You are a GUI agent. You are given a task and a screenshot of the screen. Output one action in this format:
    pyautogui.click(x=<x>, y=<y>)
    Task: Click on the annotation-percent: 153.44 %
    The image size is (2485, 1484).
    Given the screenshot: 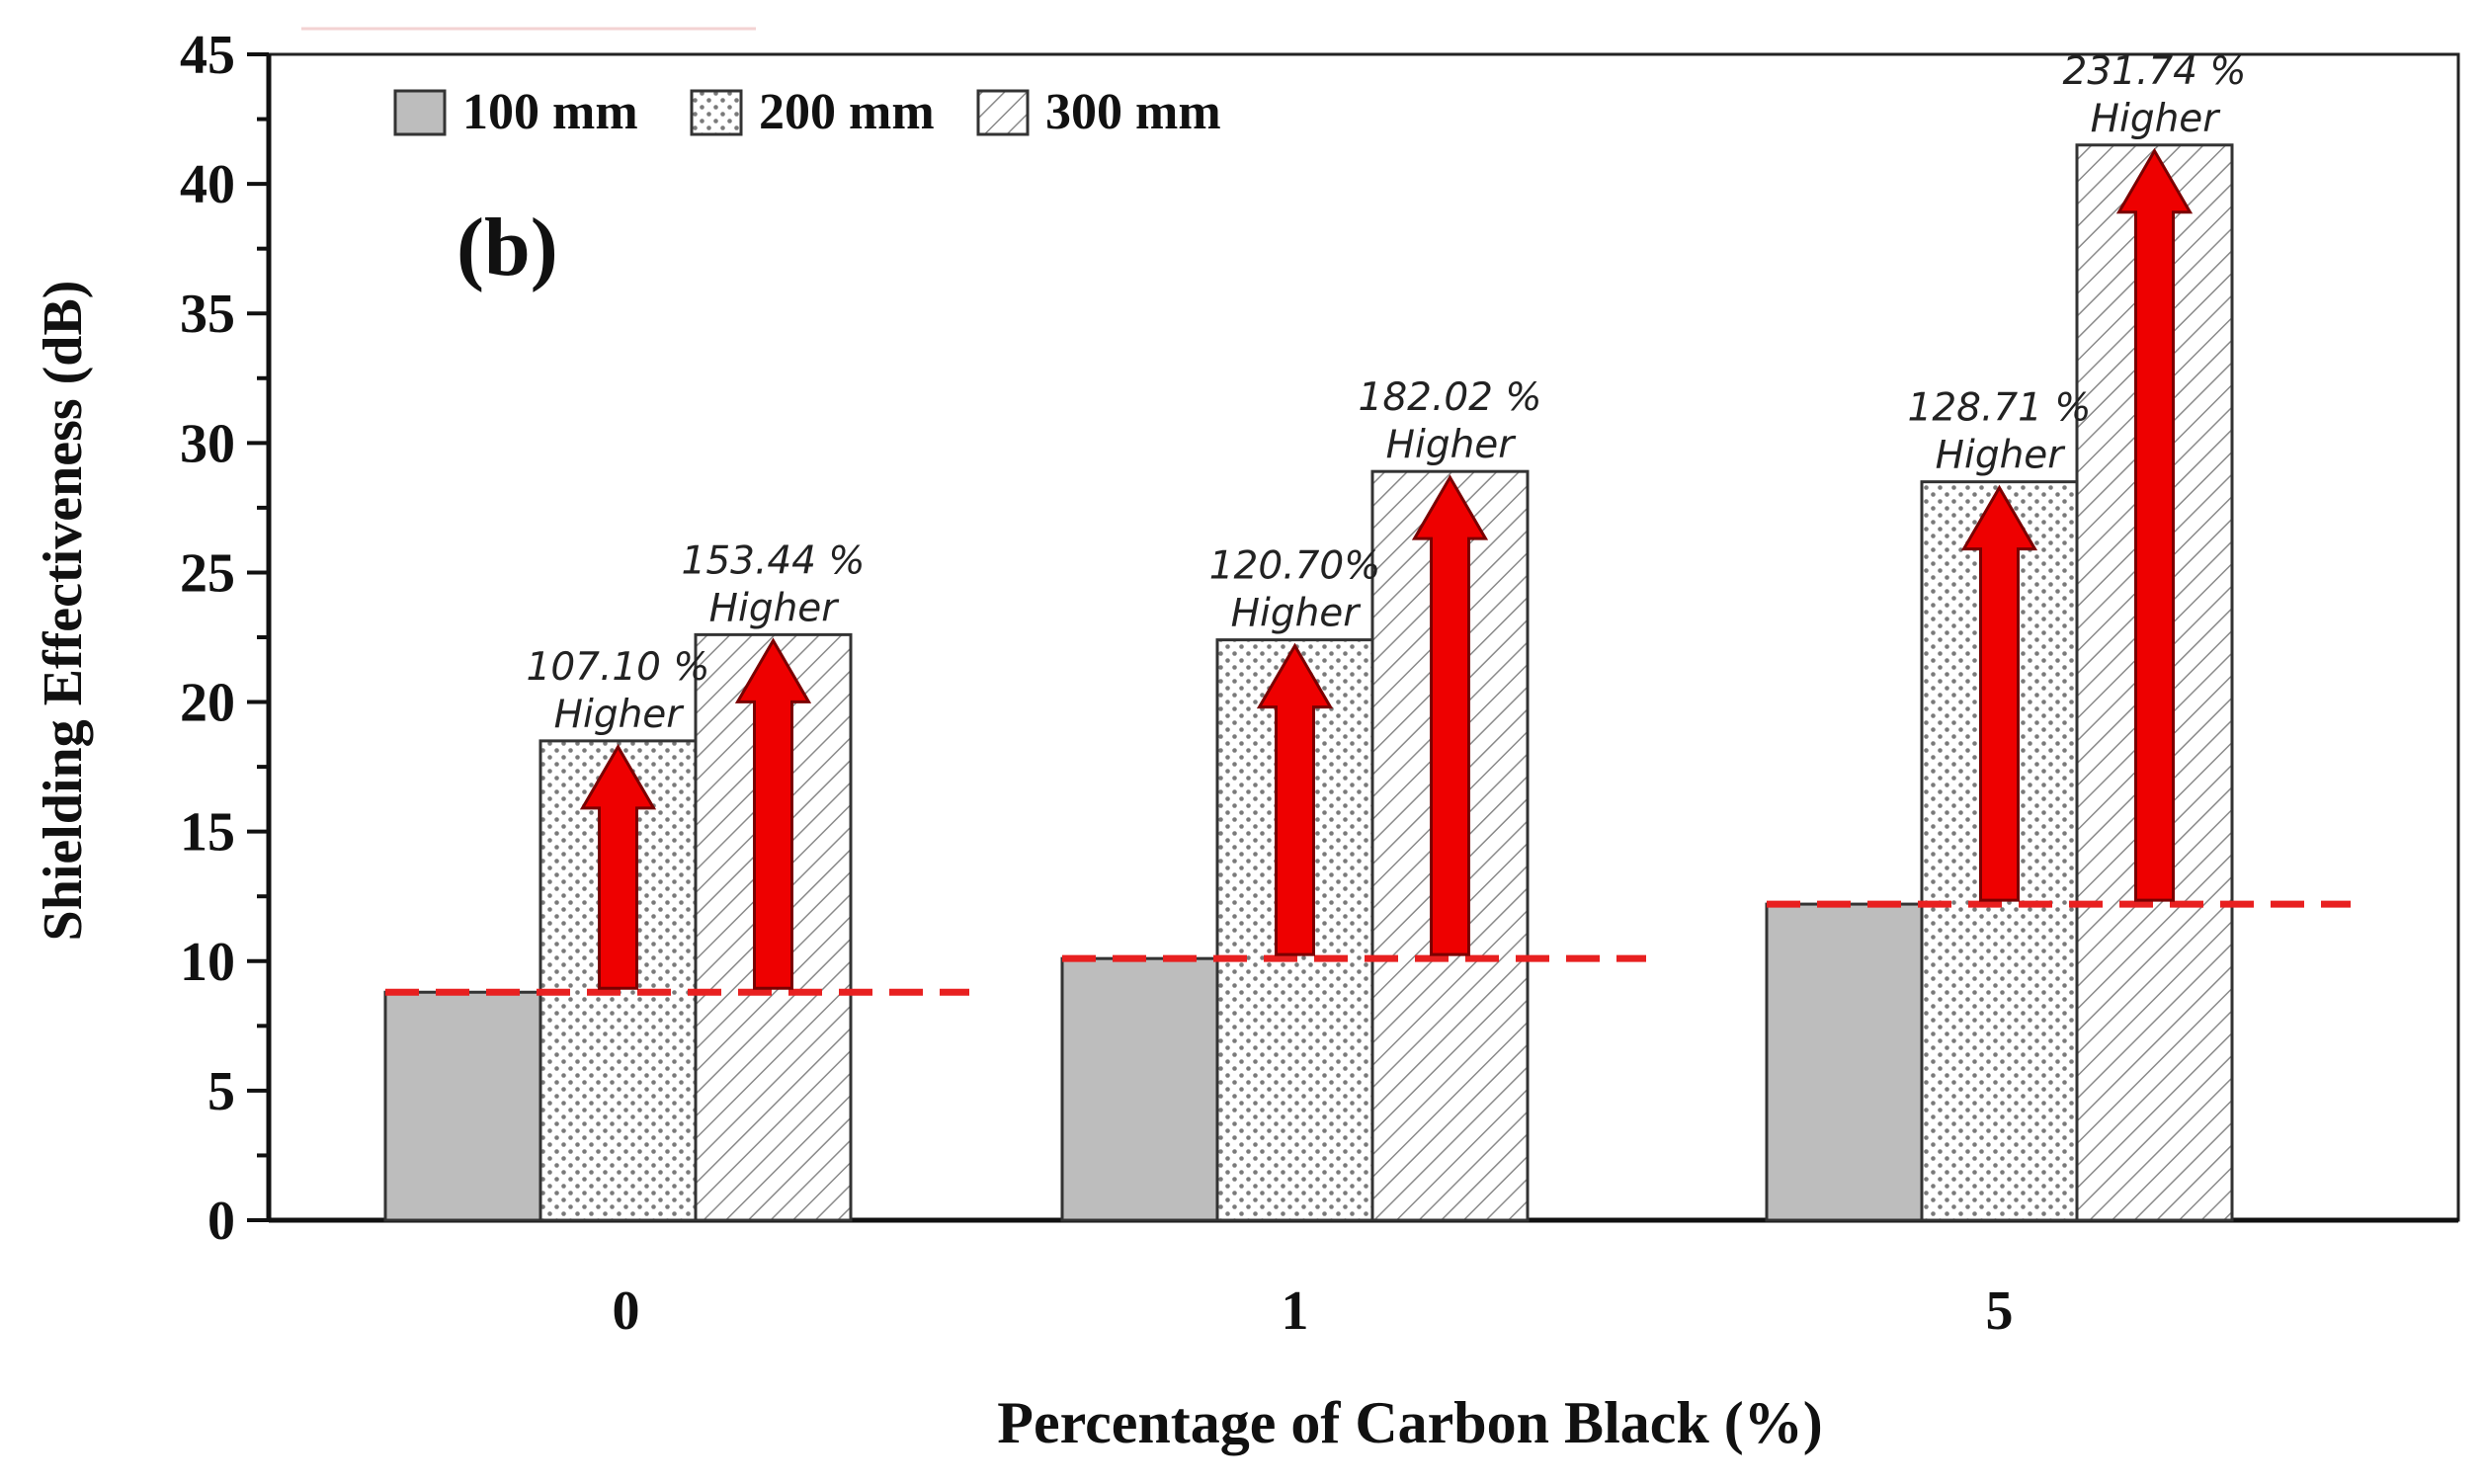 What is the action you would take?
    pyautogui.click(x=774, y=560)
    